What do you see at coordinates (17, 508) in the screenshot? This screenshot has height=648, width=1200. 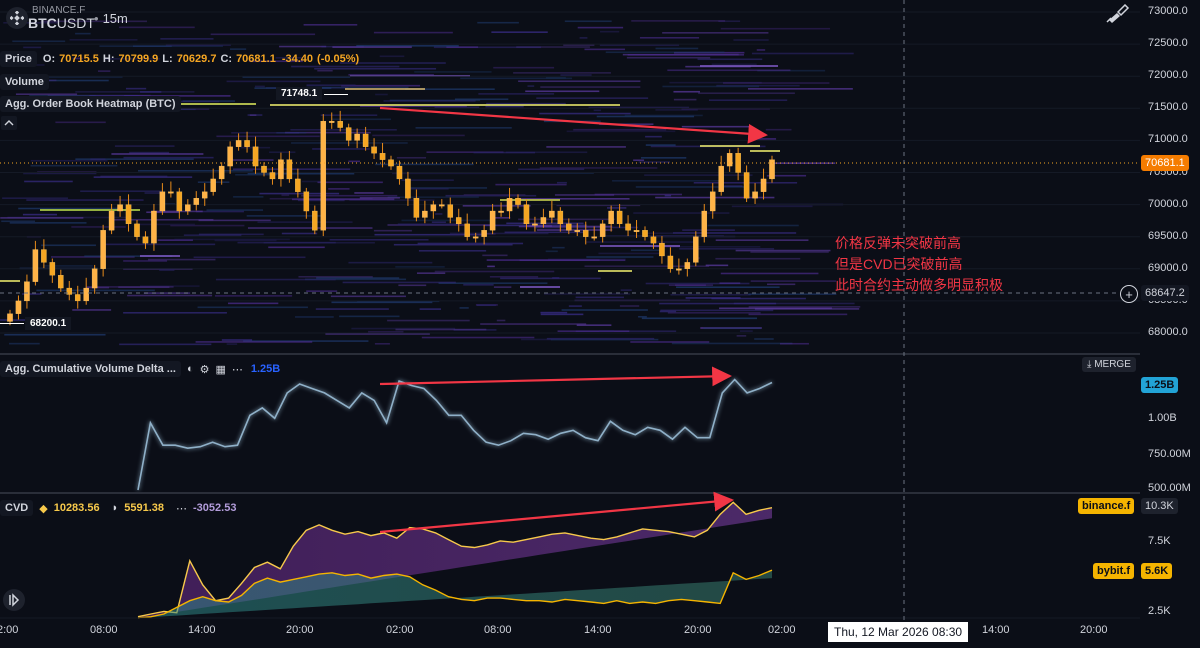 I see `cvd-title: CVD` at bounding box center [17, 508].